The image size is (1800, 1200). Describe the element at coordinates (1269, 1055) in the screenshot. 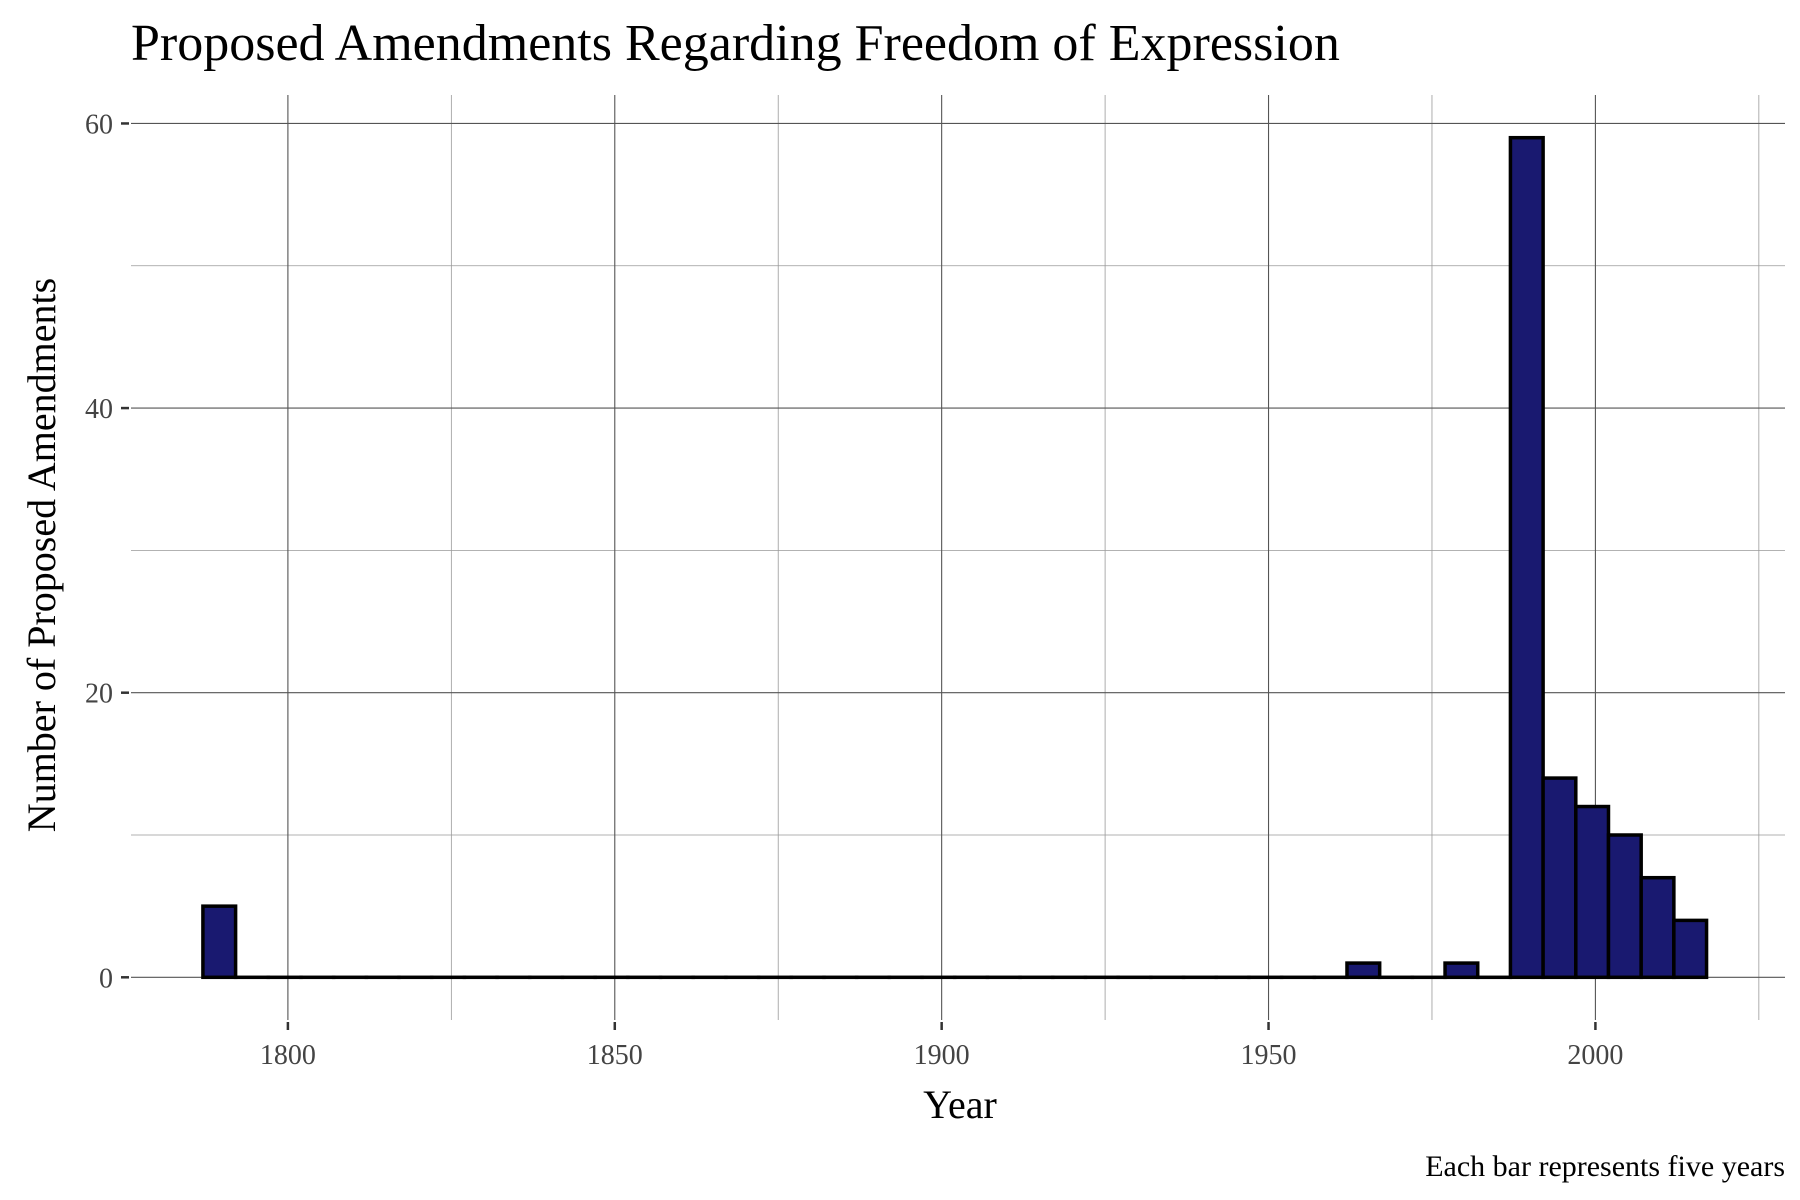

I see `x-tick-label: 1950` at that location.